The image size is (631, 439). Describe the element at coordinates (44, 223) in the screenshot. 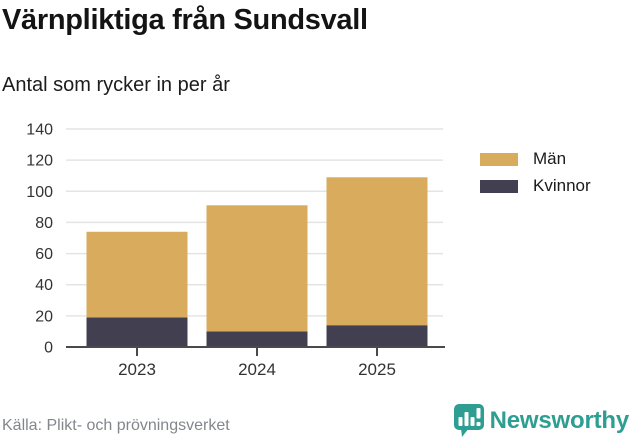

I see `svg-text: 80` at that location.